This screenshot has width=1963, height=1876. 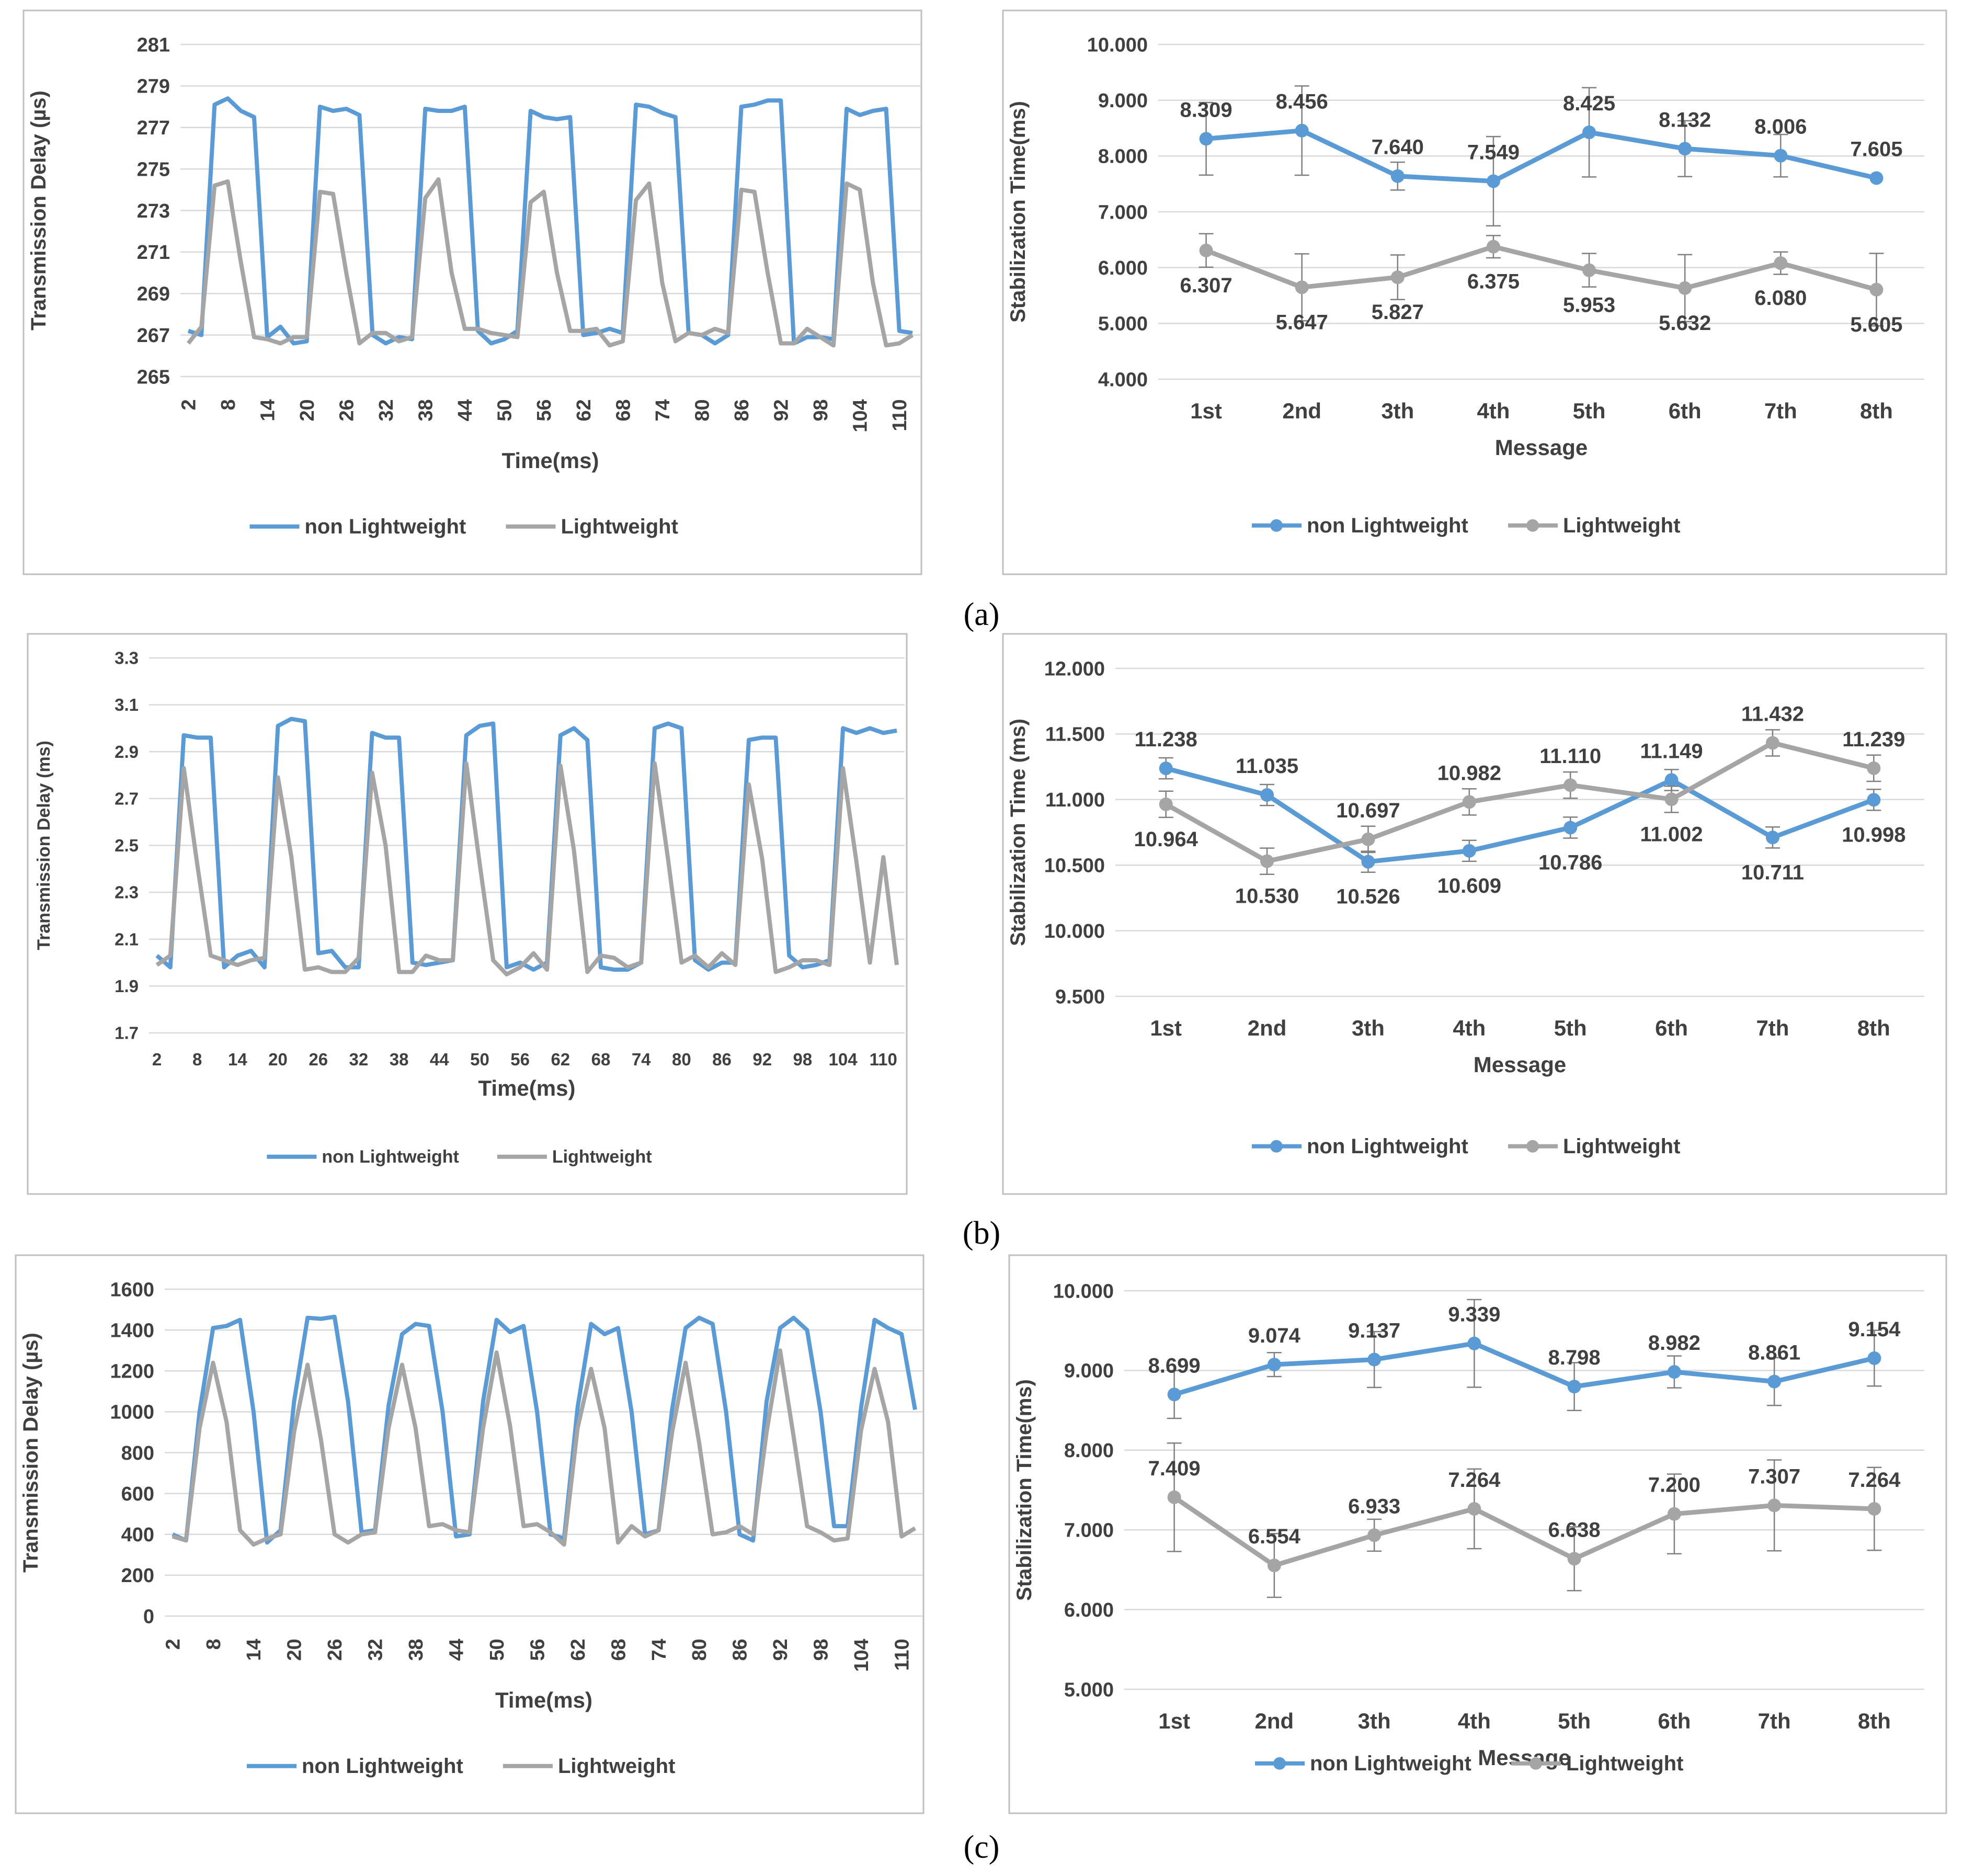 I want to click on x-tick-label: 26, so click(x=319, y=1059).